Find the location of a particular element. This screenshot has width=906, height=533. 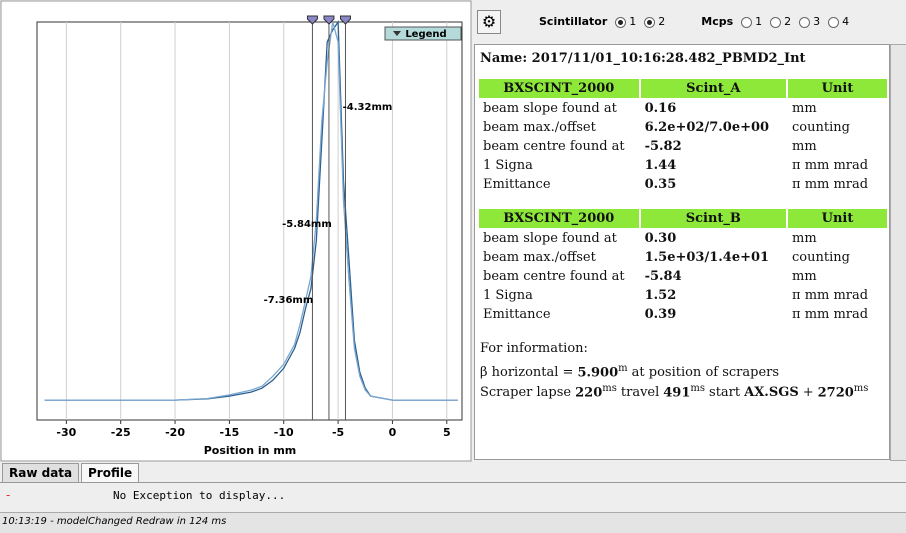

header-cell: Scint_A is located at coordinates (713, 88).